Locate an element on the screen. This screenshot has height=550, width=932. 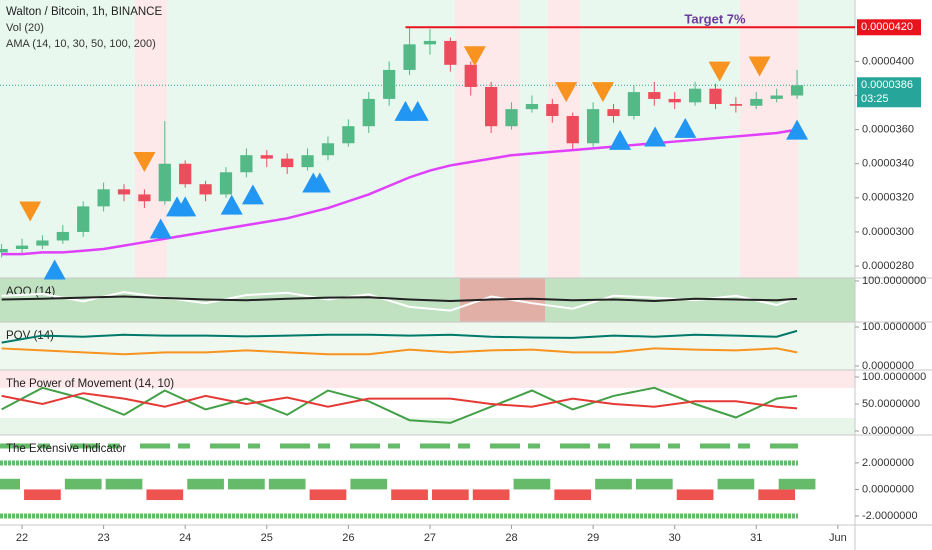
last-price-box is located at coordinates (889, 92).